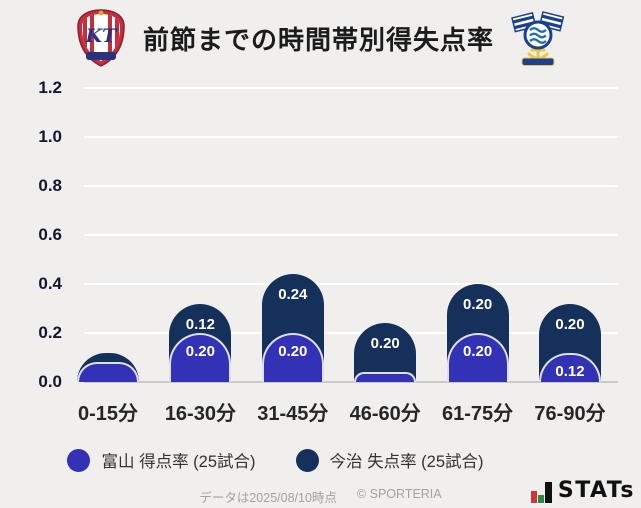 The image size is (641, 508). What do you see at coordinates (307, 460) in the screenshot?
I see `imabari-series-dot-icon` at bounding box center [307, 460].